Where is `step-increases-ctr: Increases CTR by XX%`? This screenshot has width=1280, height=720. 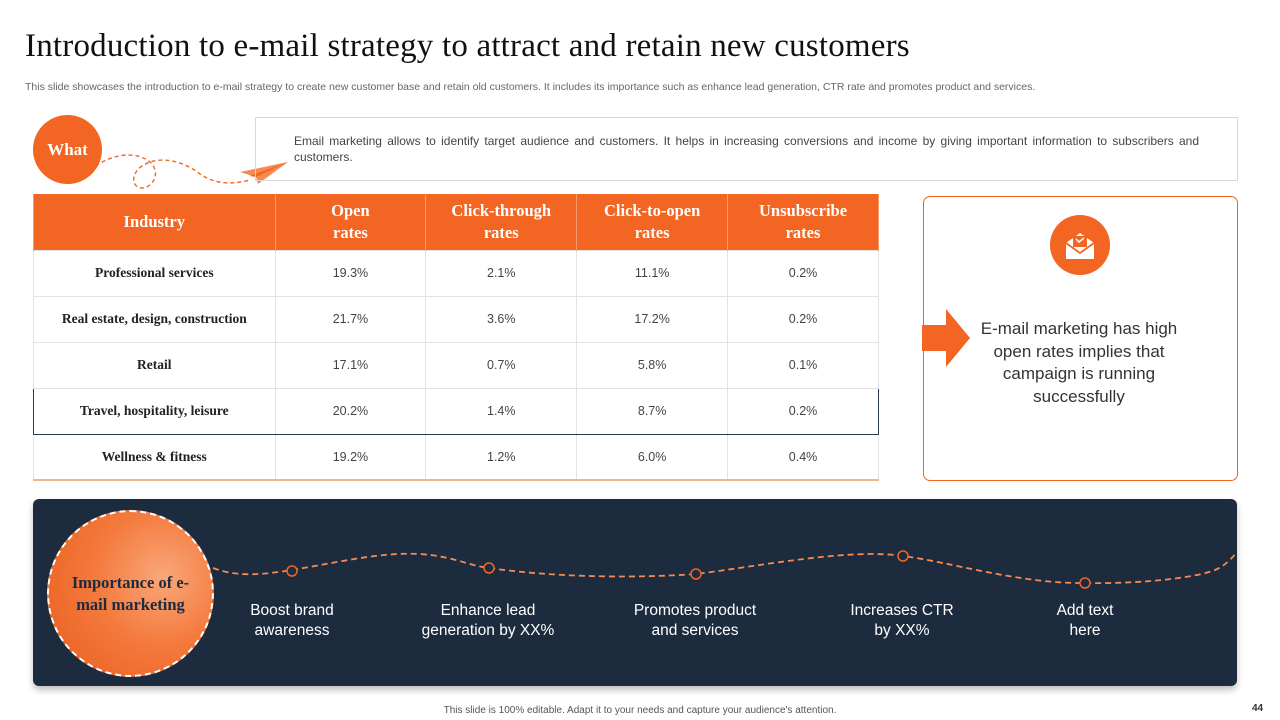
step-increases-ctr: Increases CTR by XX% is located at coordinates (902, 620).